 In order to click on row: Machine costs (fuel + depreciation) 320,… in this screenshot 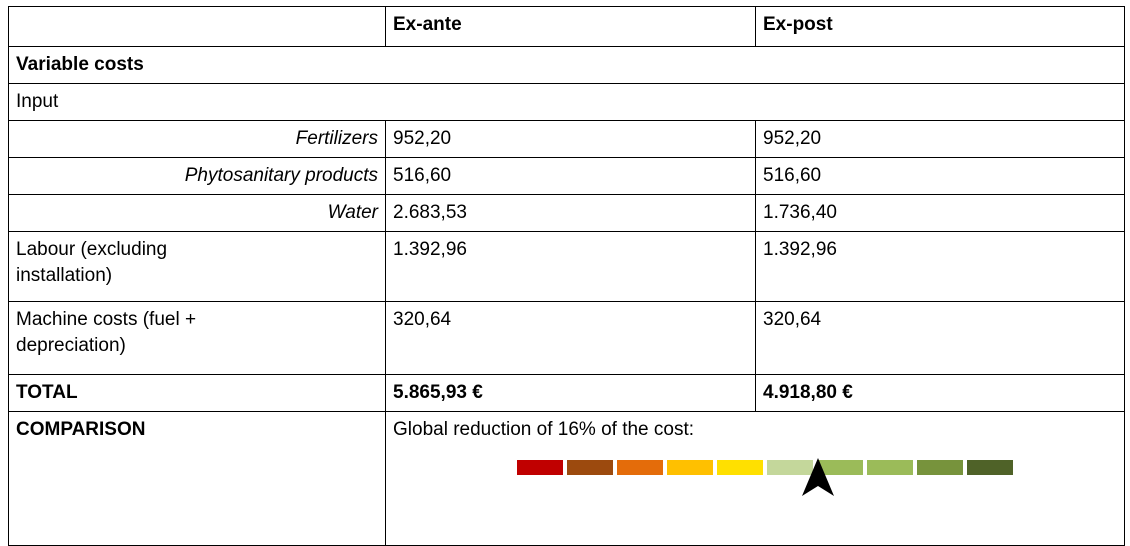, I will do `click(566, 338)`.